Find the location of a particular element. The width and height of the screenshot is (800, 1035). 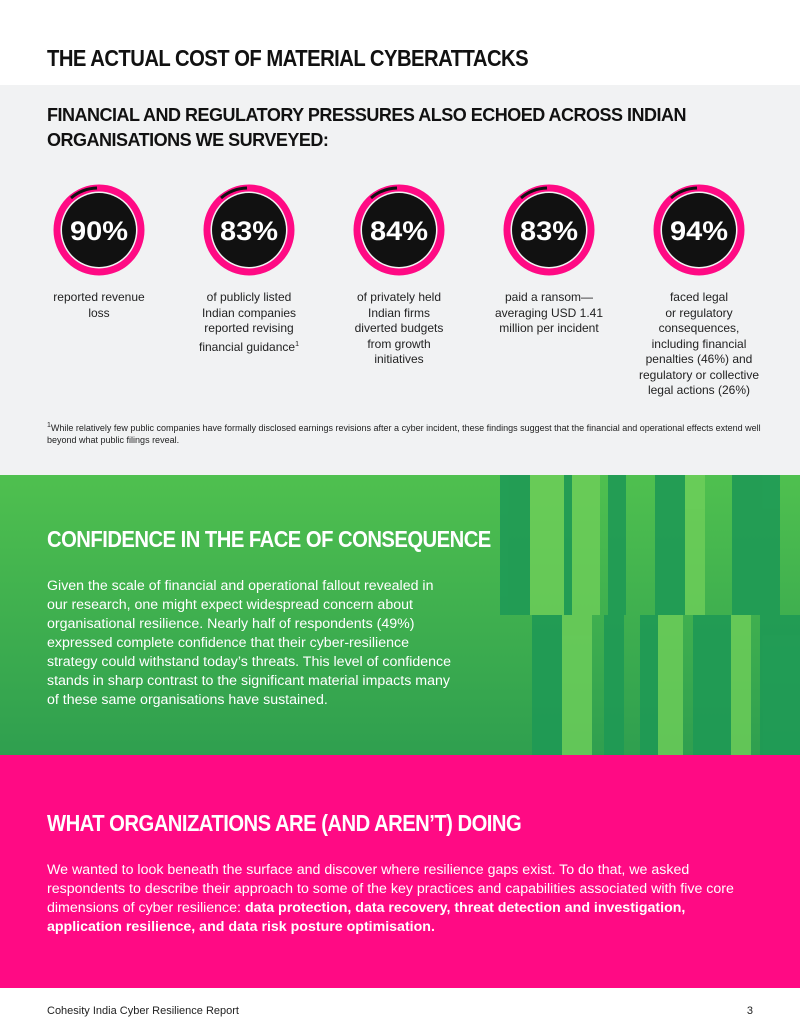

description-line: penalties (46%) and is located at coordinates (699, 359).